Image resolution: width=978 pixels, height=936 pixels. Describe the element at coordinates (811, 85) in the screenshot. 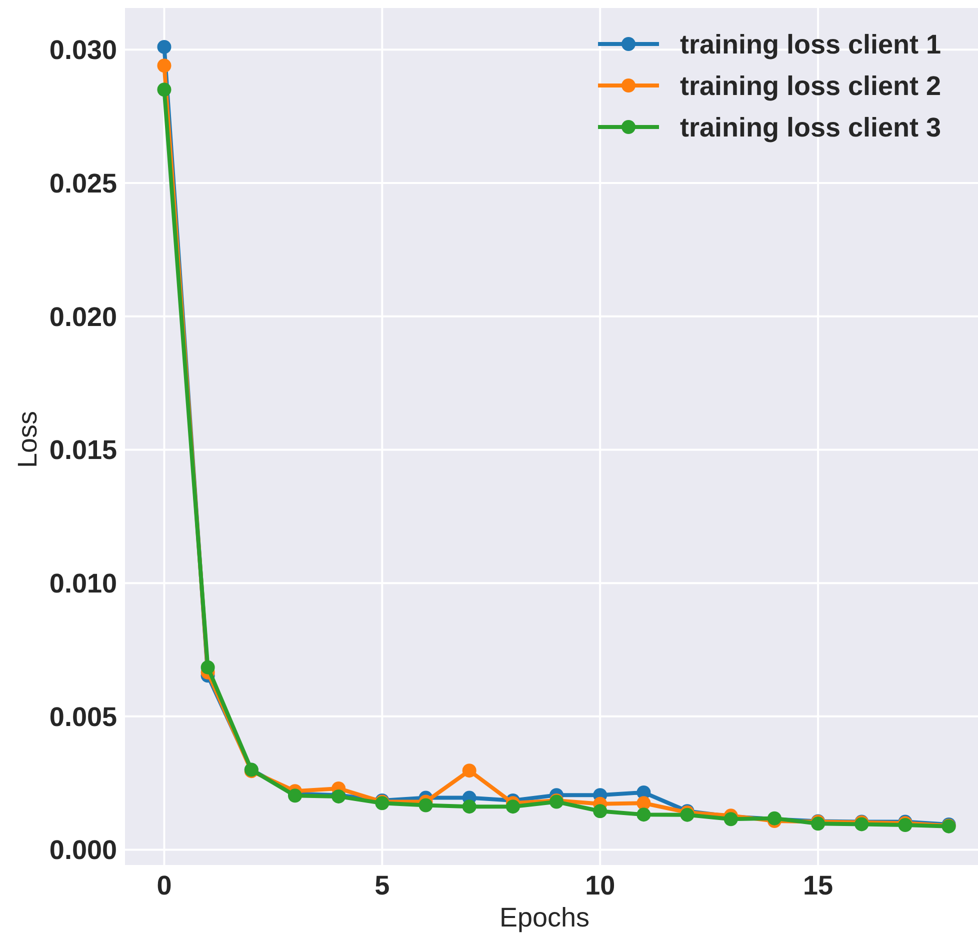

I see `legend-label: training loss client 2` at that location.